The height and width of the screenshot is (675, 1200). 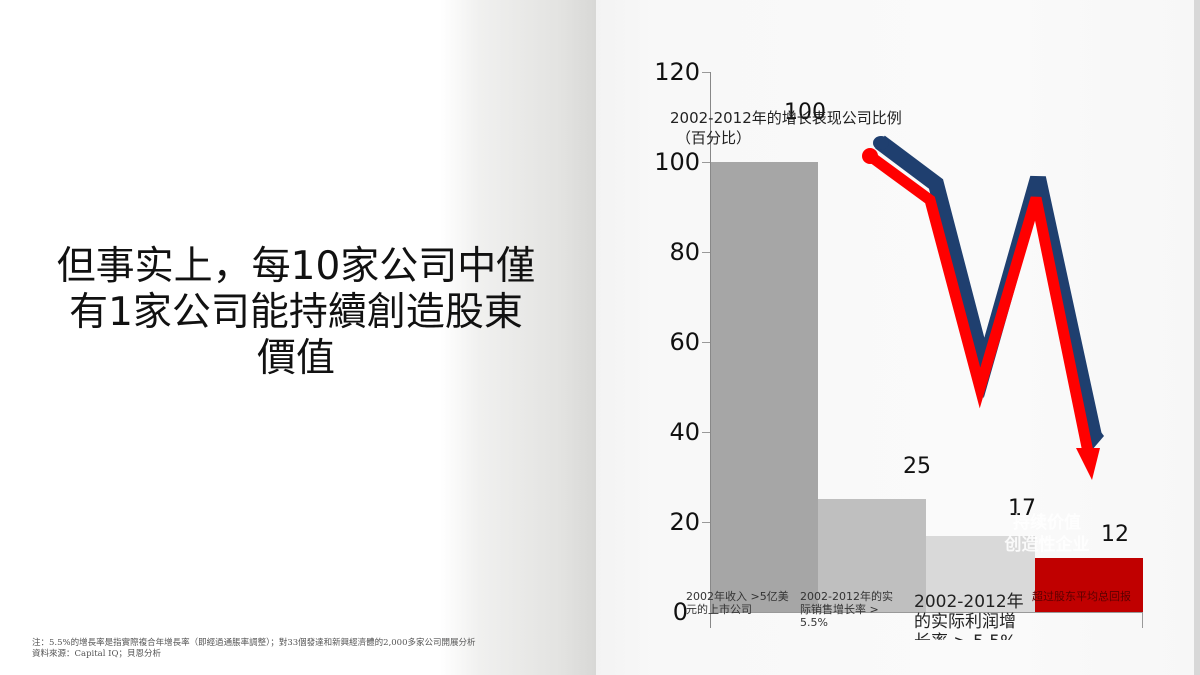 What do you see at coordinates (1081, 596) in the screenshot?
I see `category-label-4: 超过股东平均总回报` at bounding box center [1081, 596].